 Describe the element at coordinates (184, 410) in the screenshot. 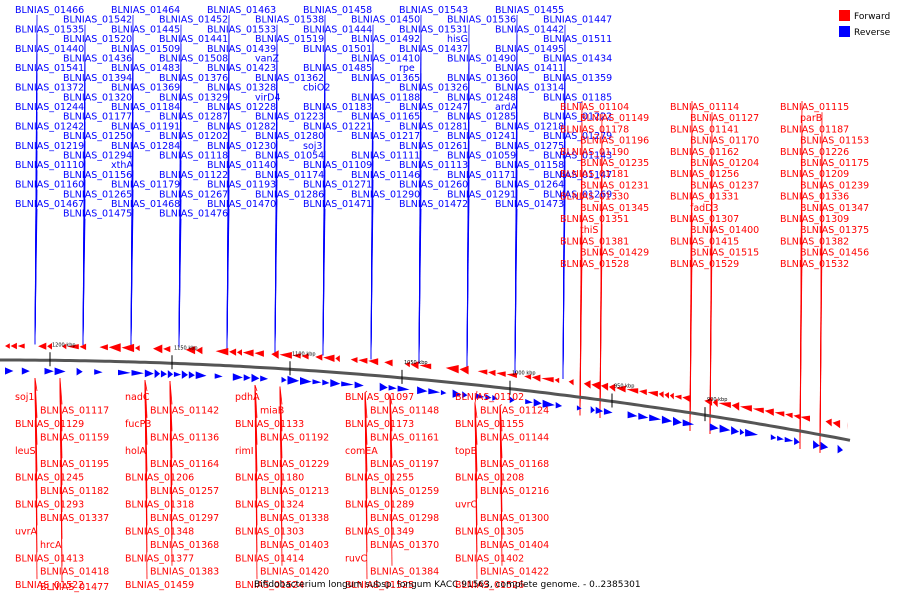

I see `forward-gene-label: BLNIAS_01142` at that location.